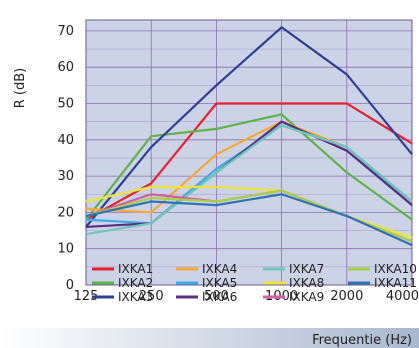 This screenshot has width=419, height=348. I want to click on legend-item-ixka7: IXKA7, so click(293, 269).